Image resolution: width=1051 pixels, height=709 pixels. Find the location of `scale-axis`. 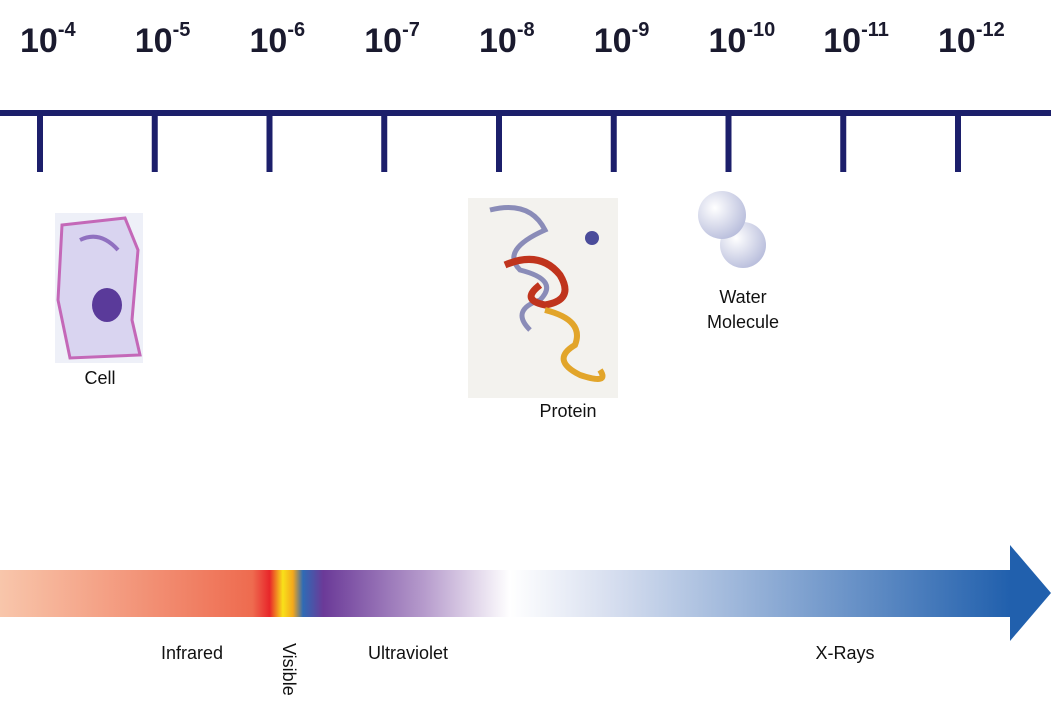

scale-axis is located at coordinates (525, 113).